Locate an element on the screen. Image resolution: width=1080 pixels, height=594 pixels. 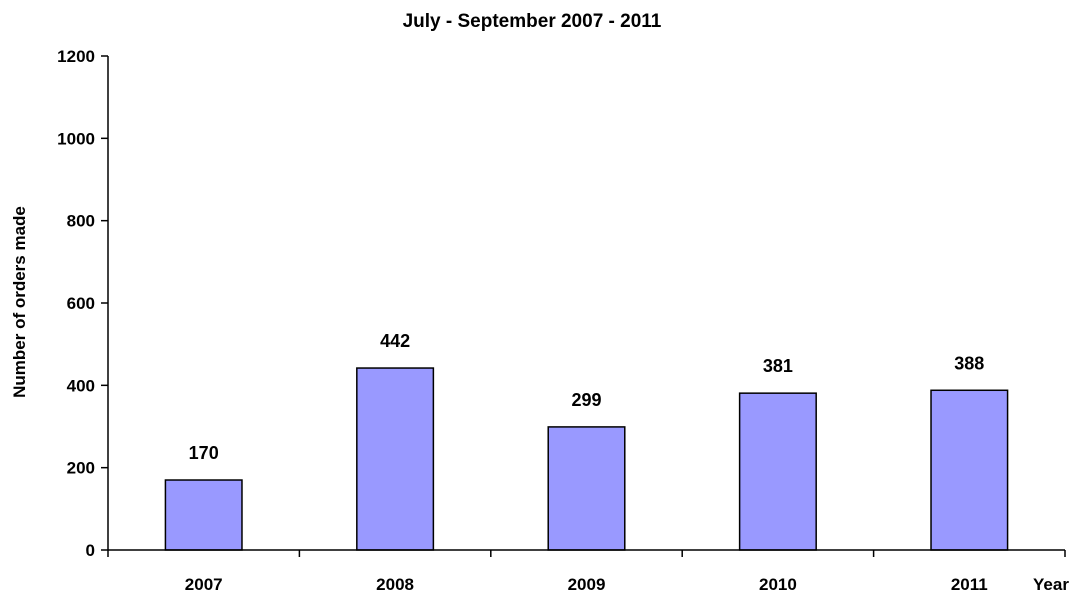
x-tick-label: 2011 is located at coordinates (969, 584).